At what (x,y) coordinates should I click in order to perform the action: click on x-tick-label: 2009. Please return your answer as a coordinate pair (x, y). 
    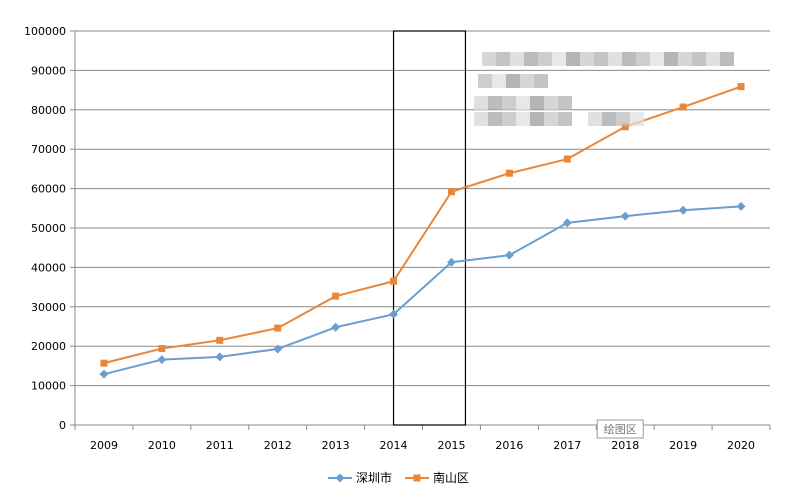
    Looking at the image, I should click on (104, 445).